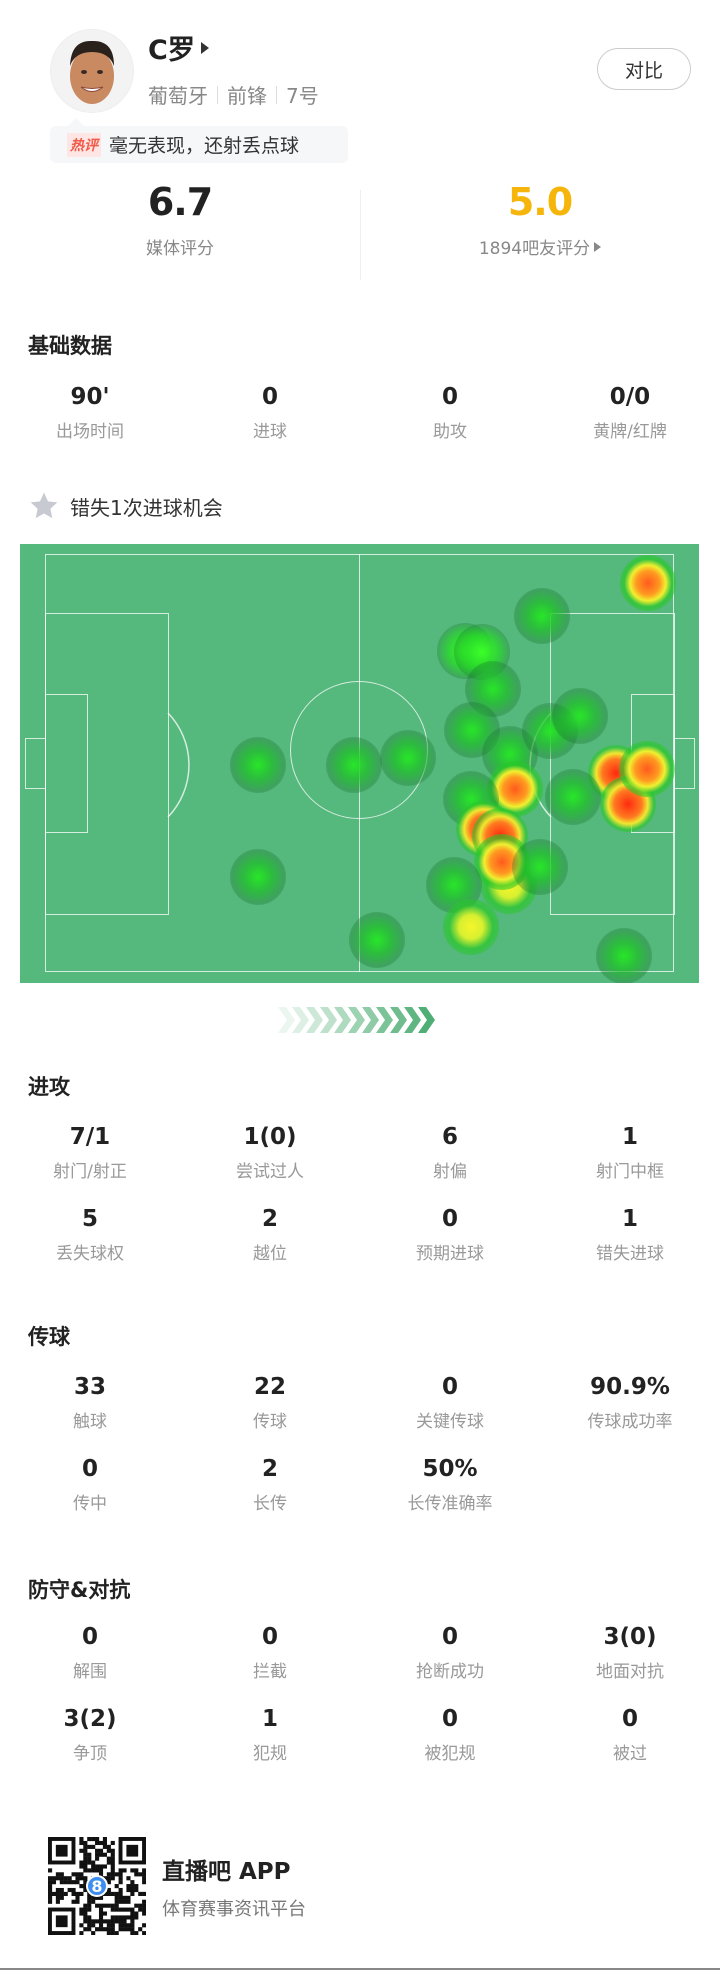 Image resolution: width=720 pixels, height=1973 pixels. What do you see at coordinates (450, 1504) in the screenshot?
I see `stat-label: 长传准确率` at bounding box center [450, 1504].